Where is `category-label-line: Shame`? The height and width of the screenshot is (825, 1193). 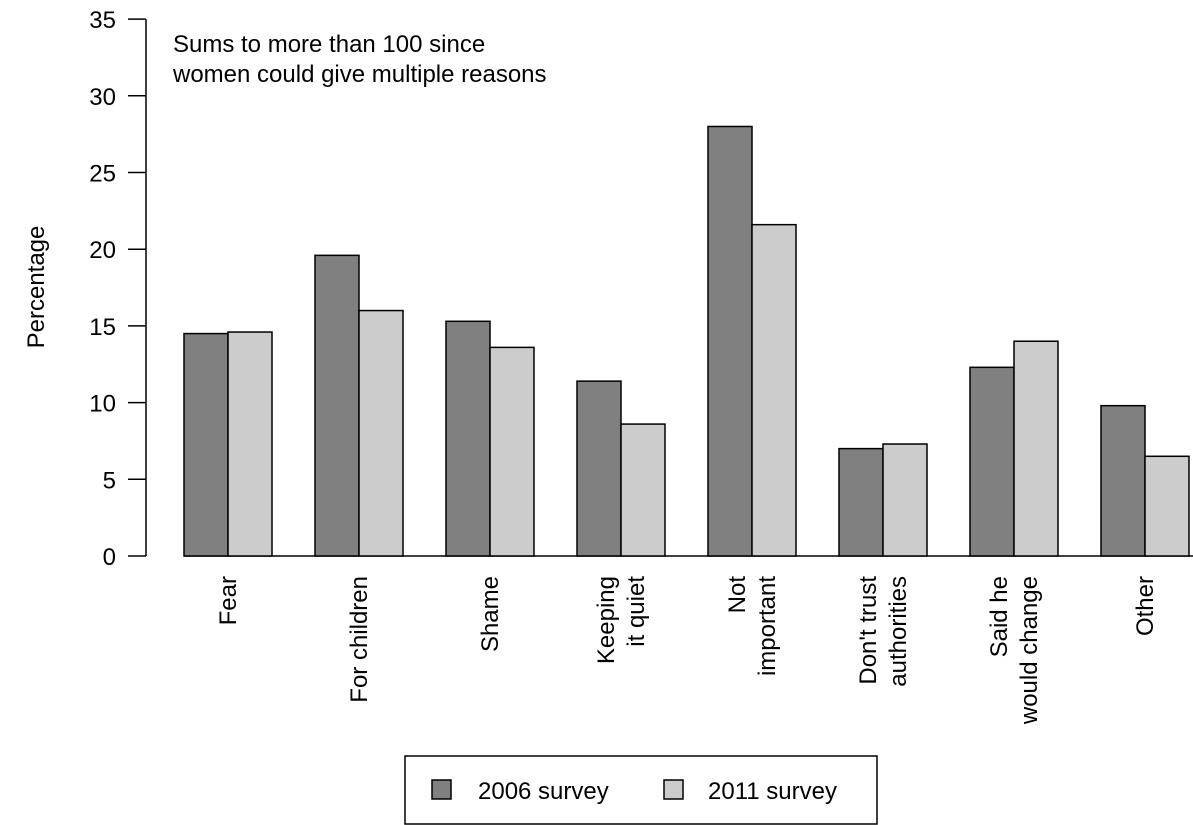
category-label-line: Shame is located at coordinates (490, 614).